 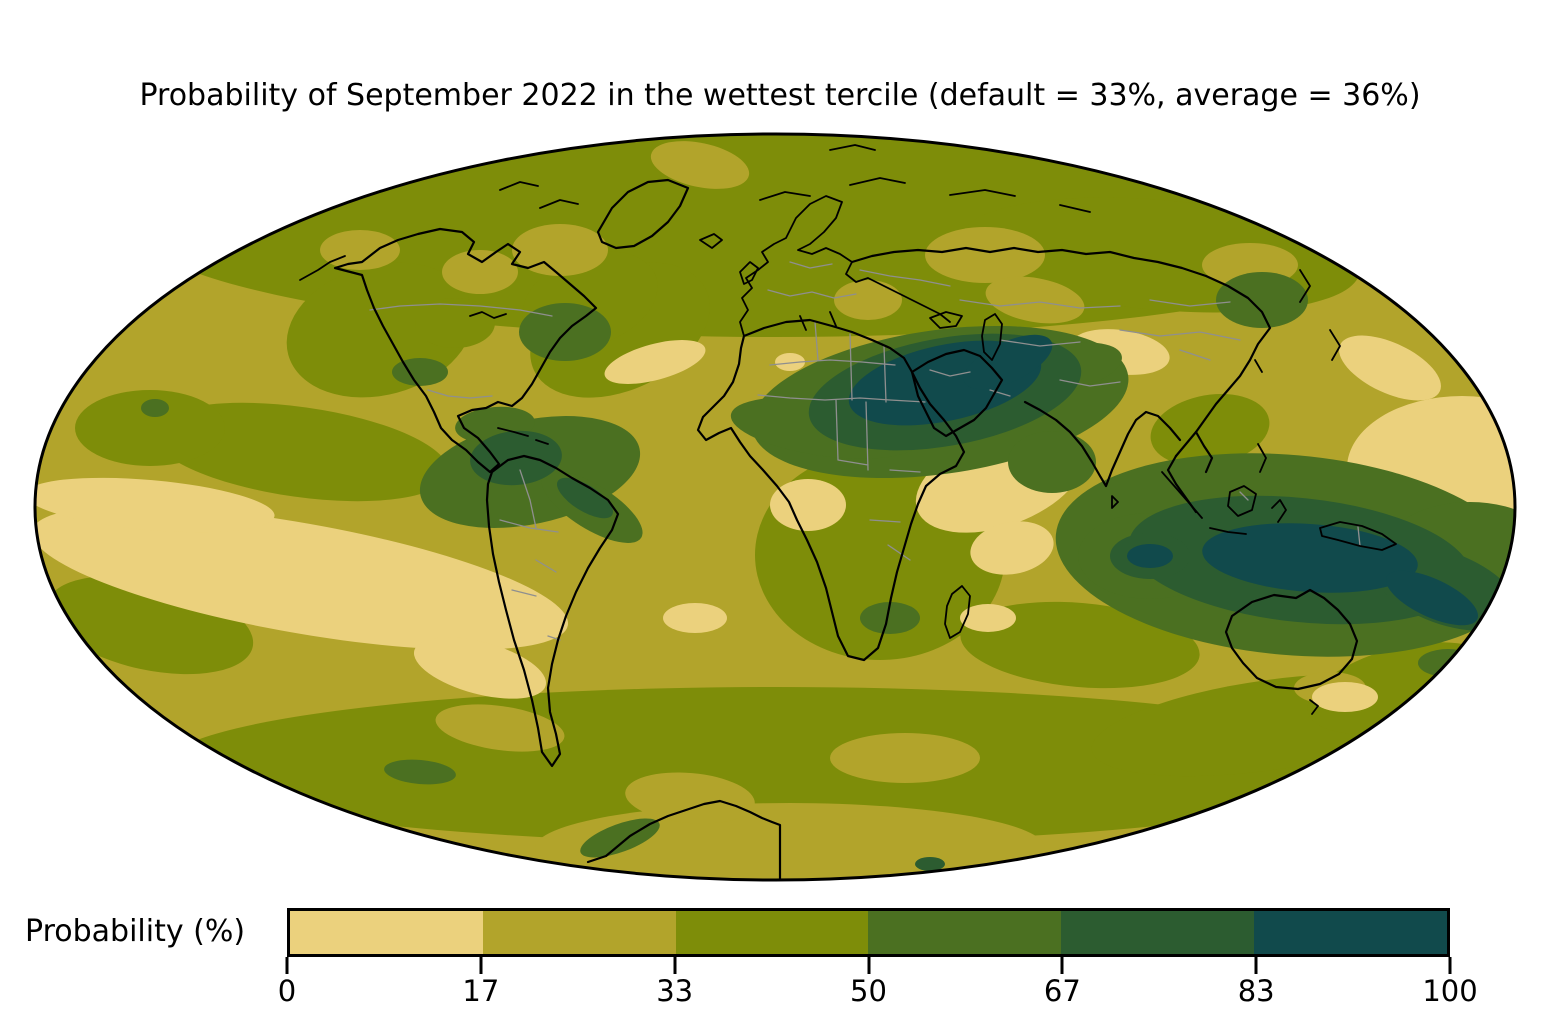 I want to click on tick-label-100: 100, so click(x=1450, y=991).